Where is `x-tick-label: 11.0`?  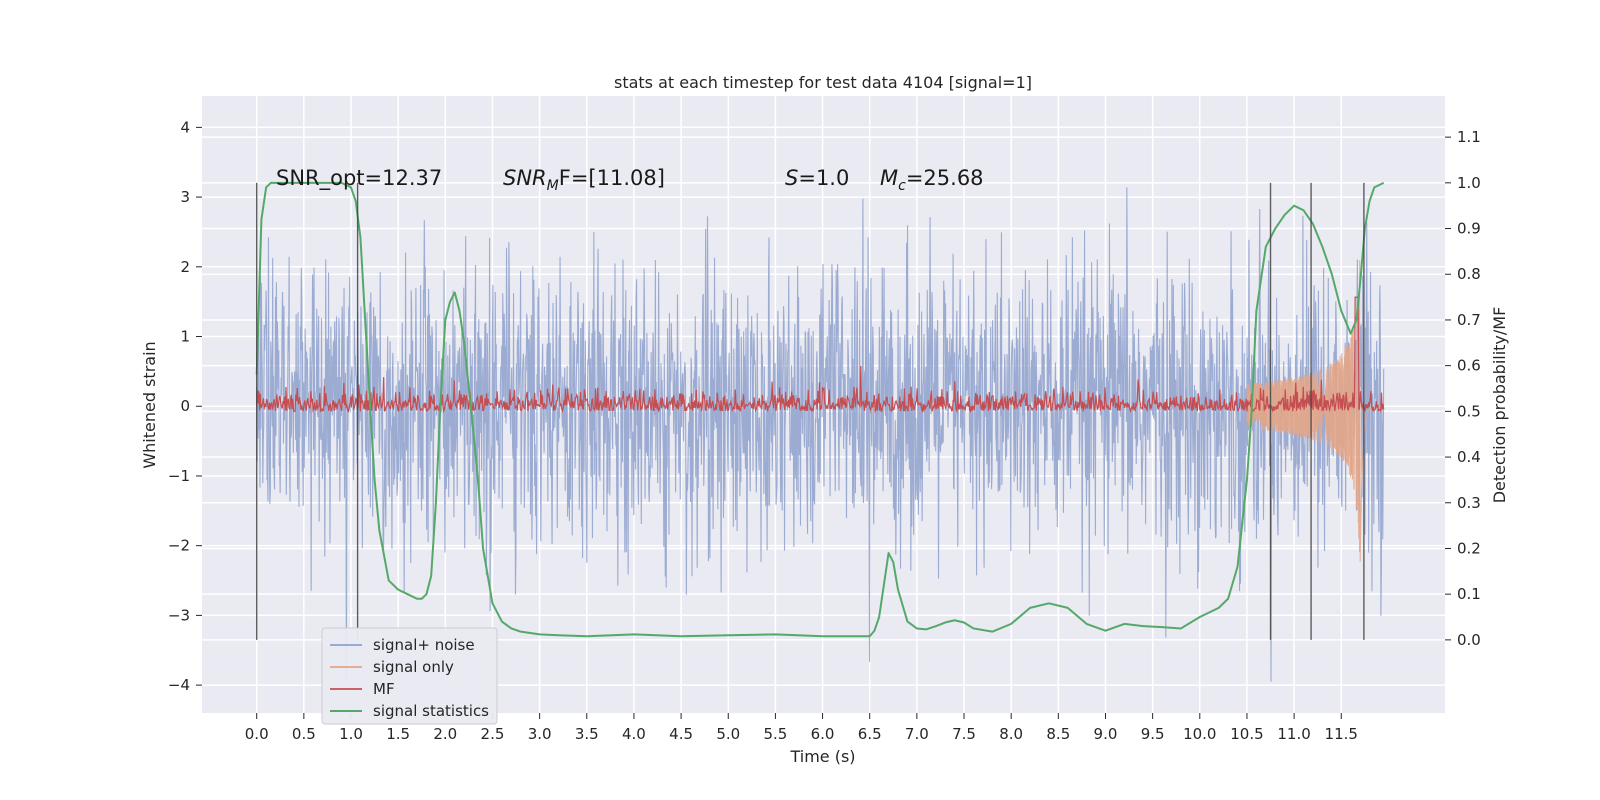 x-tick-label: 11.0 is located at coordinates (1293, 734).